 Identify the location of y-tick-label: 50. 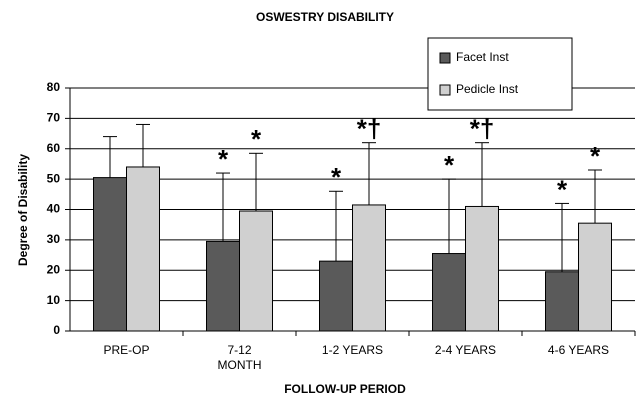
(54, 178).